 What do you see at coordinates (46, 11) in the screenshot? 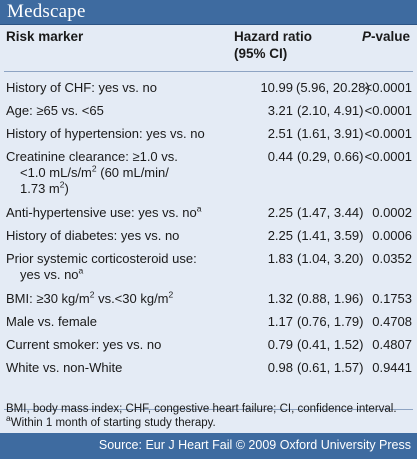
I see `medscape-logo: Medscape` at bounding box center [46, 11].